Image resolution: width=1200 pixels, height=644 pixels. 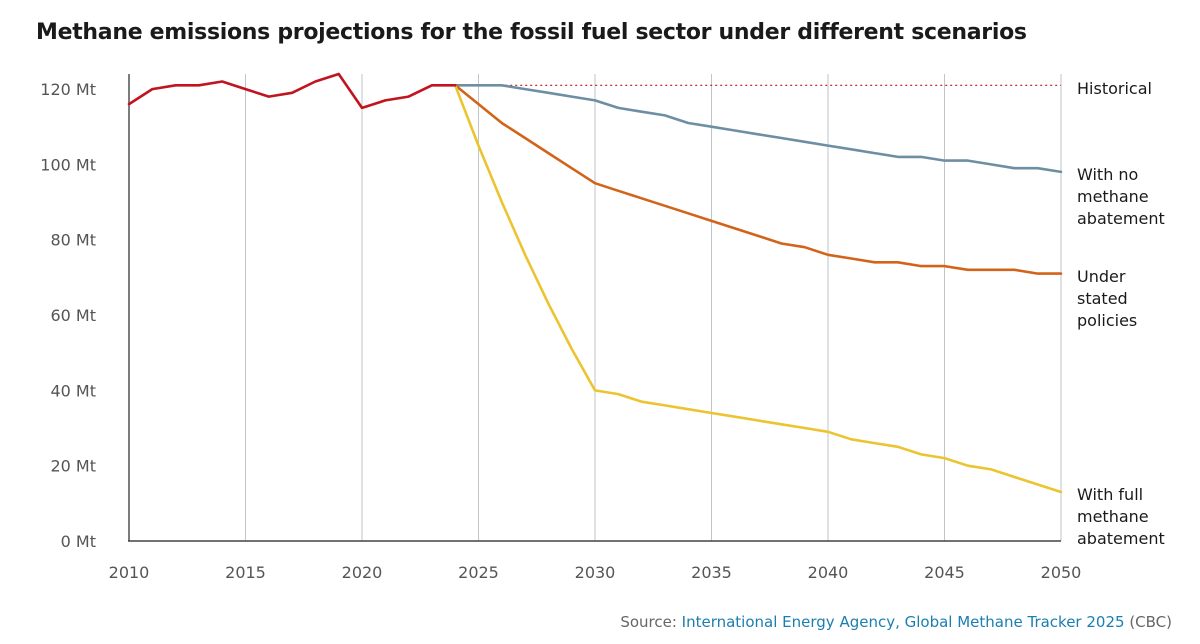 What do you see at coordinates (1107, 298) in the screenshot?
I see `series-label-under-stated-policies: Under stated policies` at bounding box center [1107, 298].